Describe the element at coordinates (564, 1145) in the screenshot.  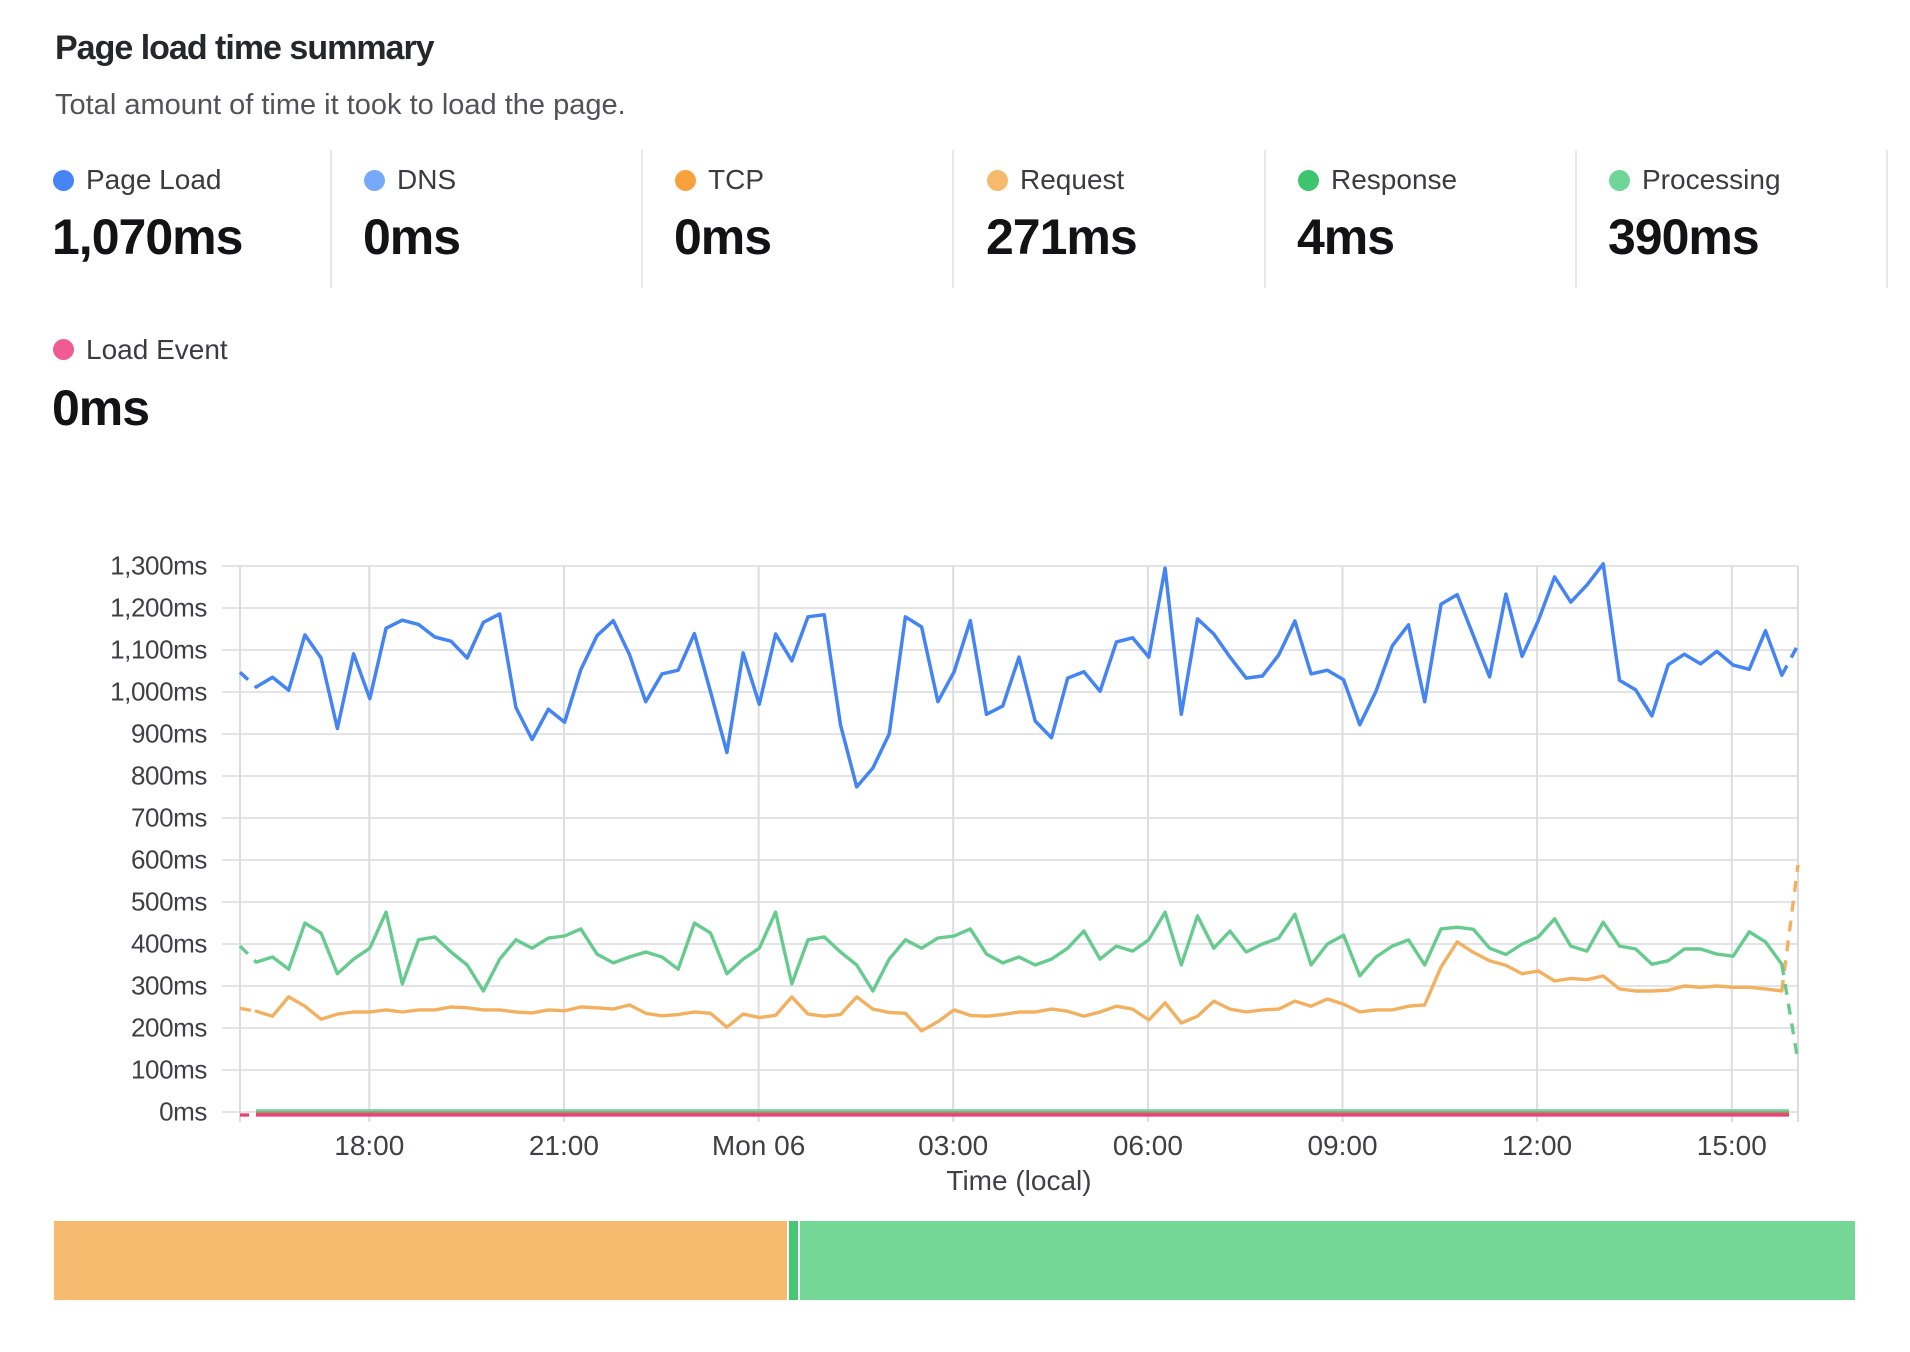
I see `svg-text: 21:00` at that location.